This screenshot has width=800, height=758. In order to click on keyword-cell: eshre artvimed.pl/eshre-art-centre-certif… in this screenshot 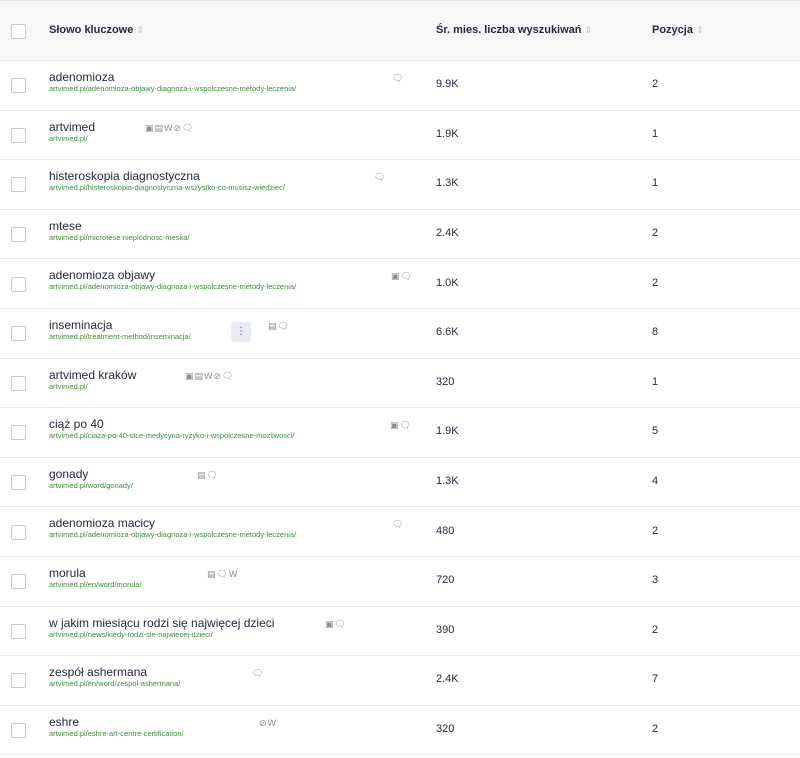, I will do `click(239, 727)`.